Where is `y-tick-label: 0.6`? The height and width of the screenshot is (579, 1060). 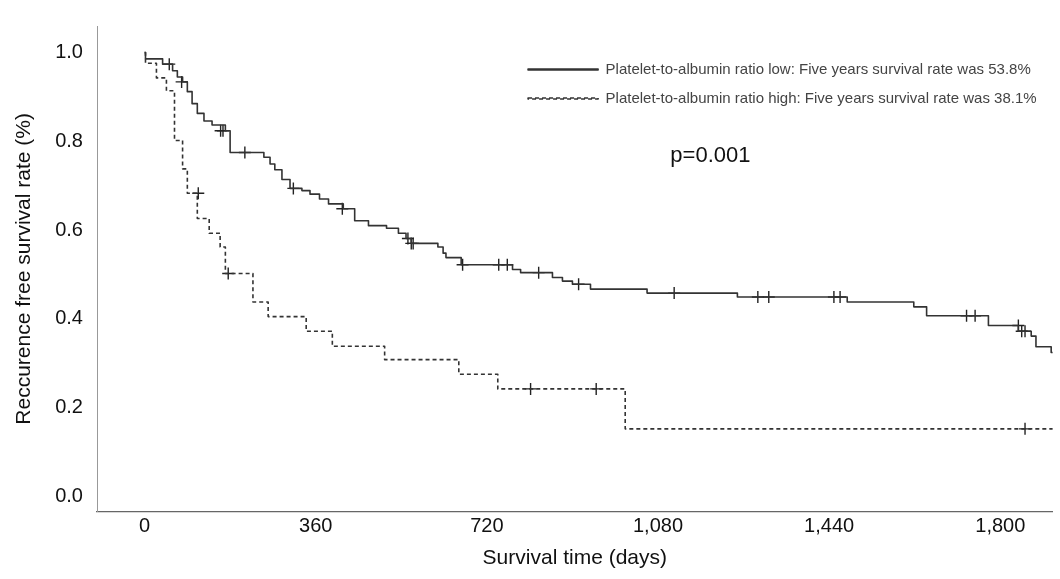 y-tick-label: 0.6 is located at coordinates (69, 228).